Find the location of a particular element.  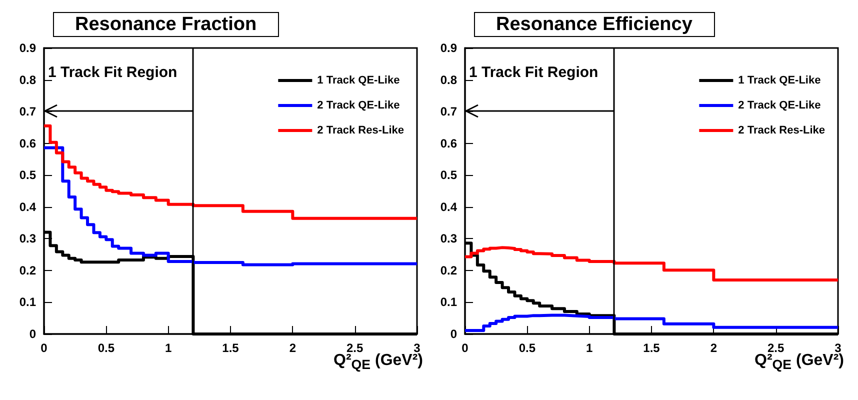

chart-title: Resonance Fraction is located at coordinates (166, 24).